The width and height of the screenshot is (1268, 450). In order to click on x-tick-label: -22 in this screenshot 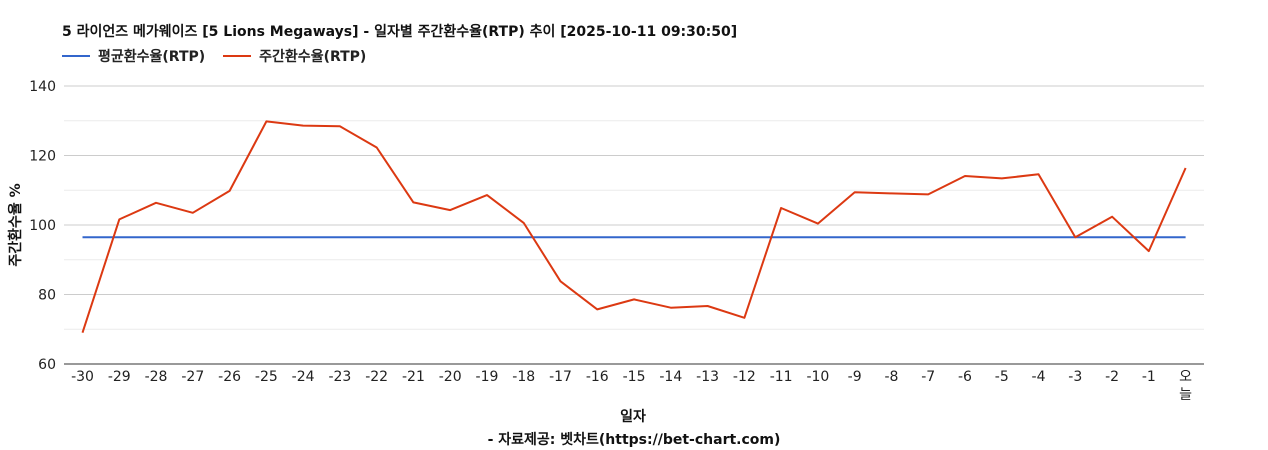, I will do `click(376, 377)`.